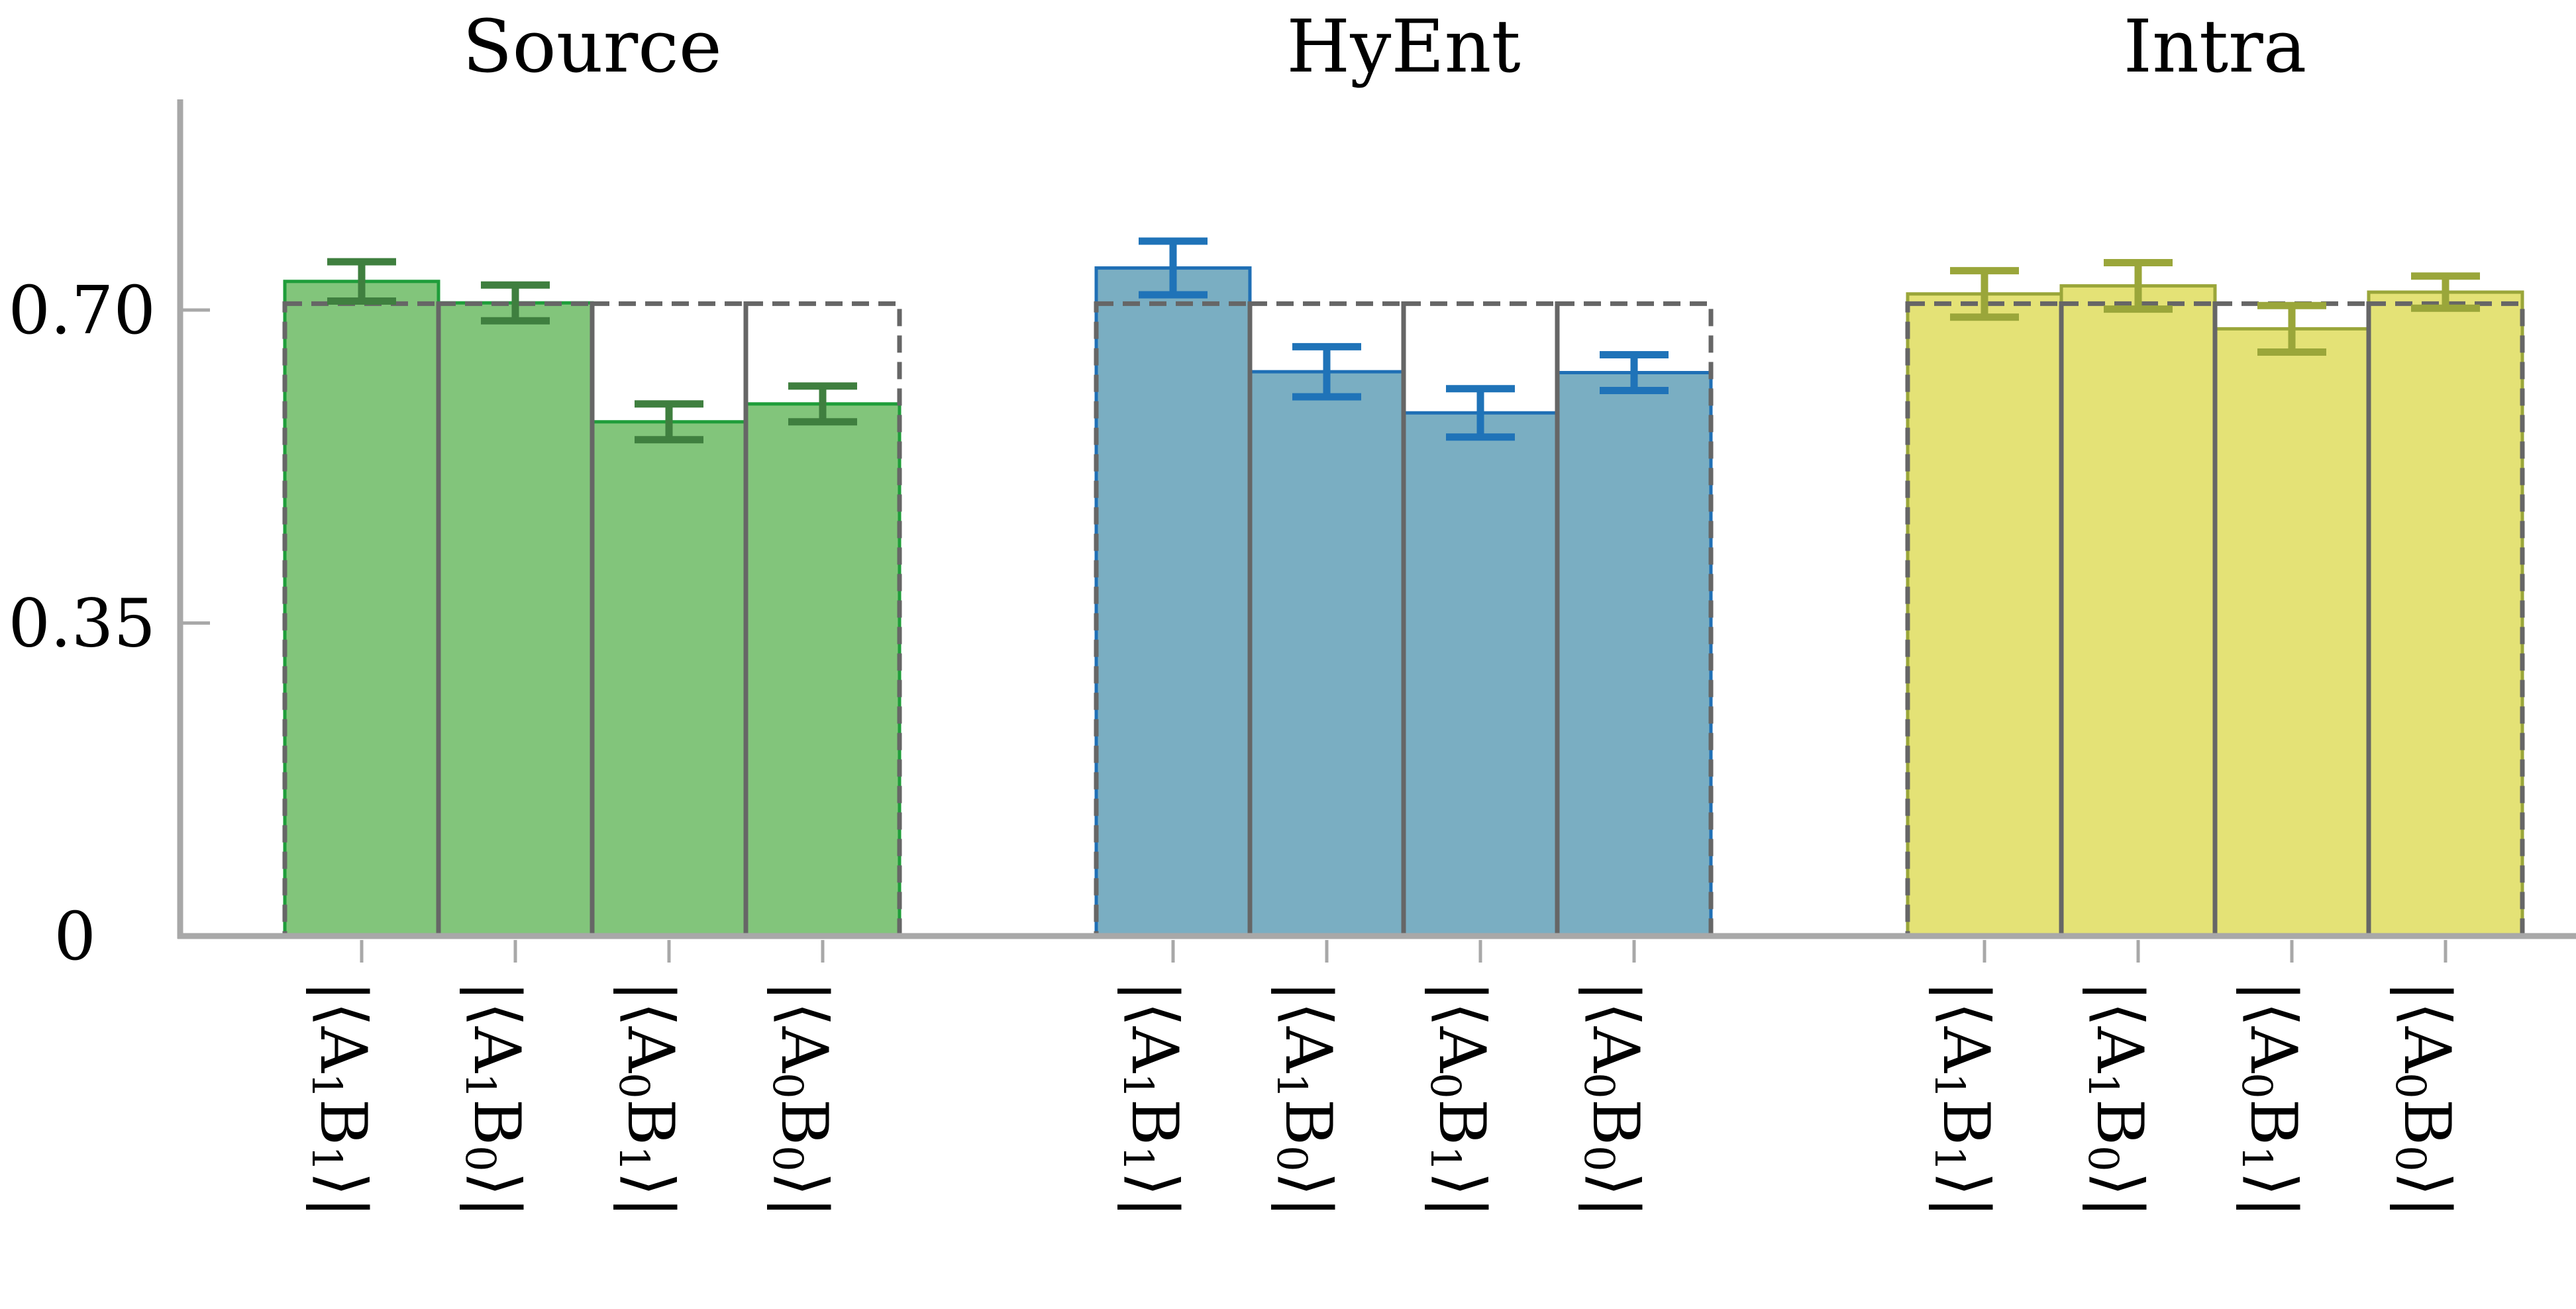 This screenshot has width=2576, height=1309. I want to click on y-tick-label-0: 0, so click(75, 937).